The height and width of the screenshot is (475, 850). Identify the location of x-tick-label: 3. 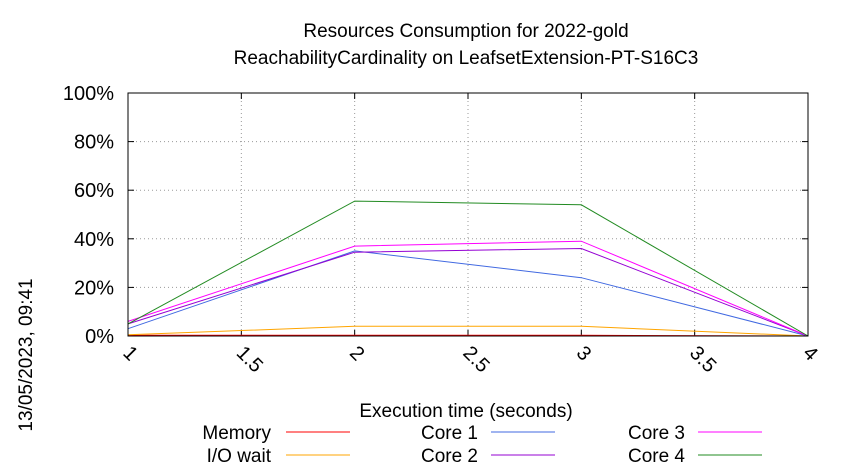
(583, 353).